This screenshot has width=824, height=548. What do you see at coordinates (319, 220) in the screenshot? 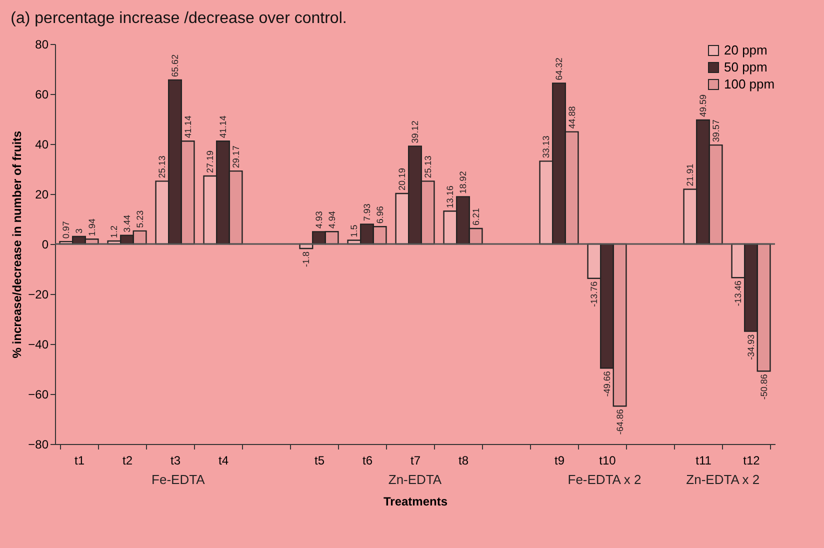
I see `data-label: 4.93` at bounding box center [319, 220].